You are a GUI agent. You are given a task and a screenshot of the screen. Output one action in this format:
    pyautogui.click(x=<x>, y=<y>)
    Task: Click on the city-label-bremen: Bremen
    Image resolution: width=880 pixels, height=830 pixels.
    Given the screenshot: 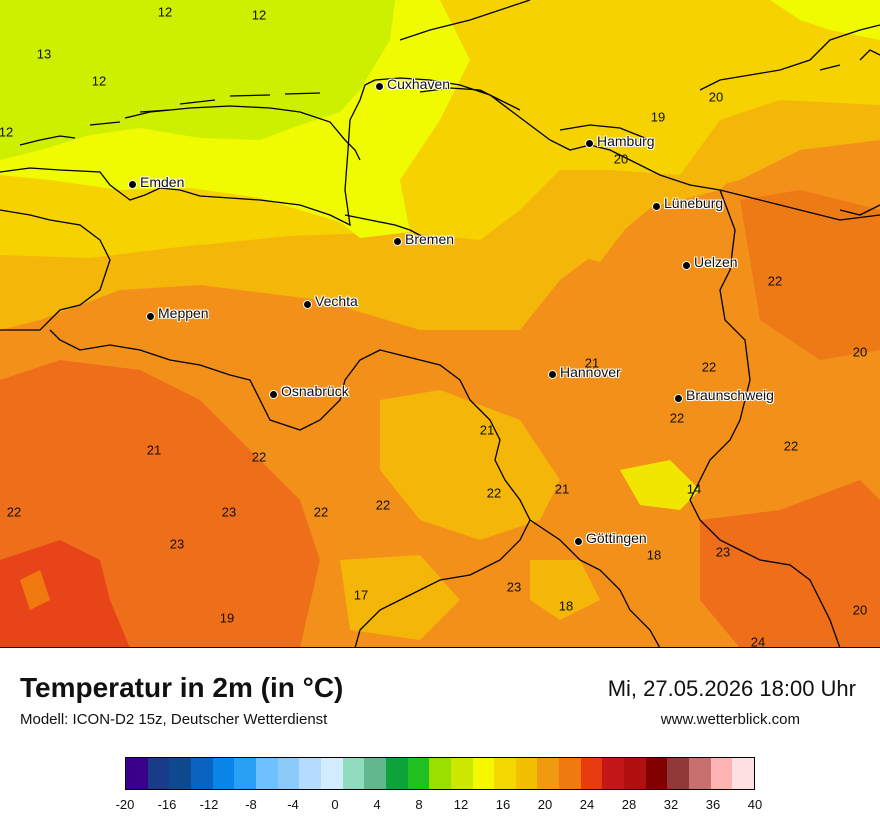 What is the action you would take?
    pyautogui.click(x=430, y=239)
    